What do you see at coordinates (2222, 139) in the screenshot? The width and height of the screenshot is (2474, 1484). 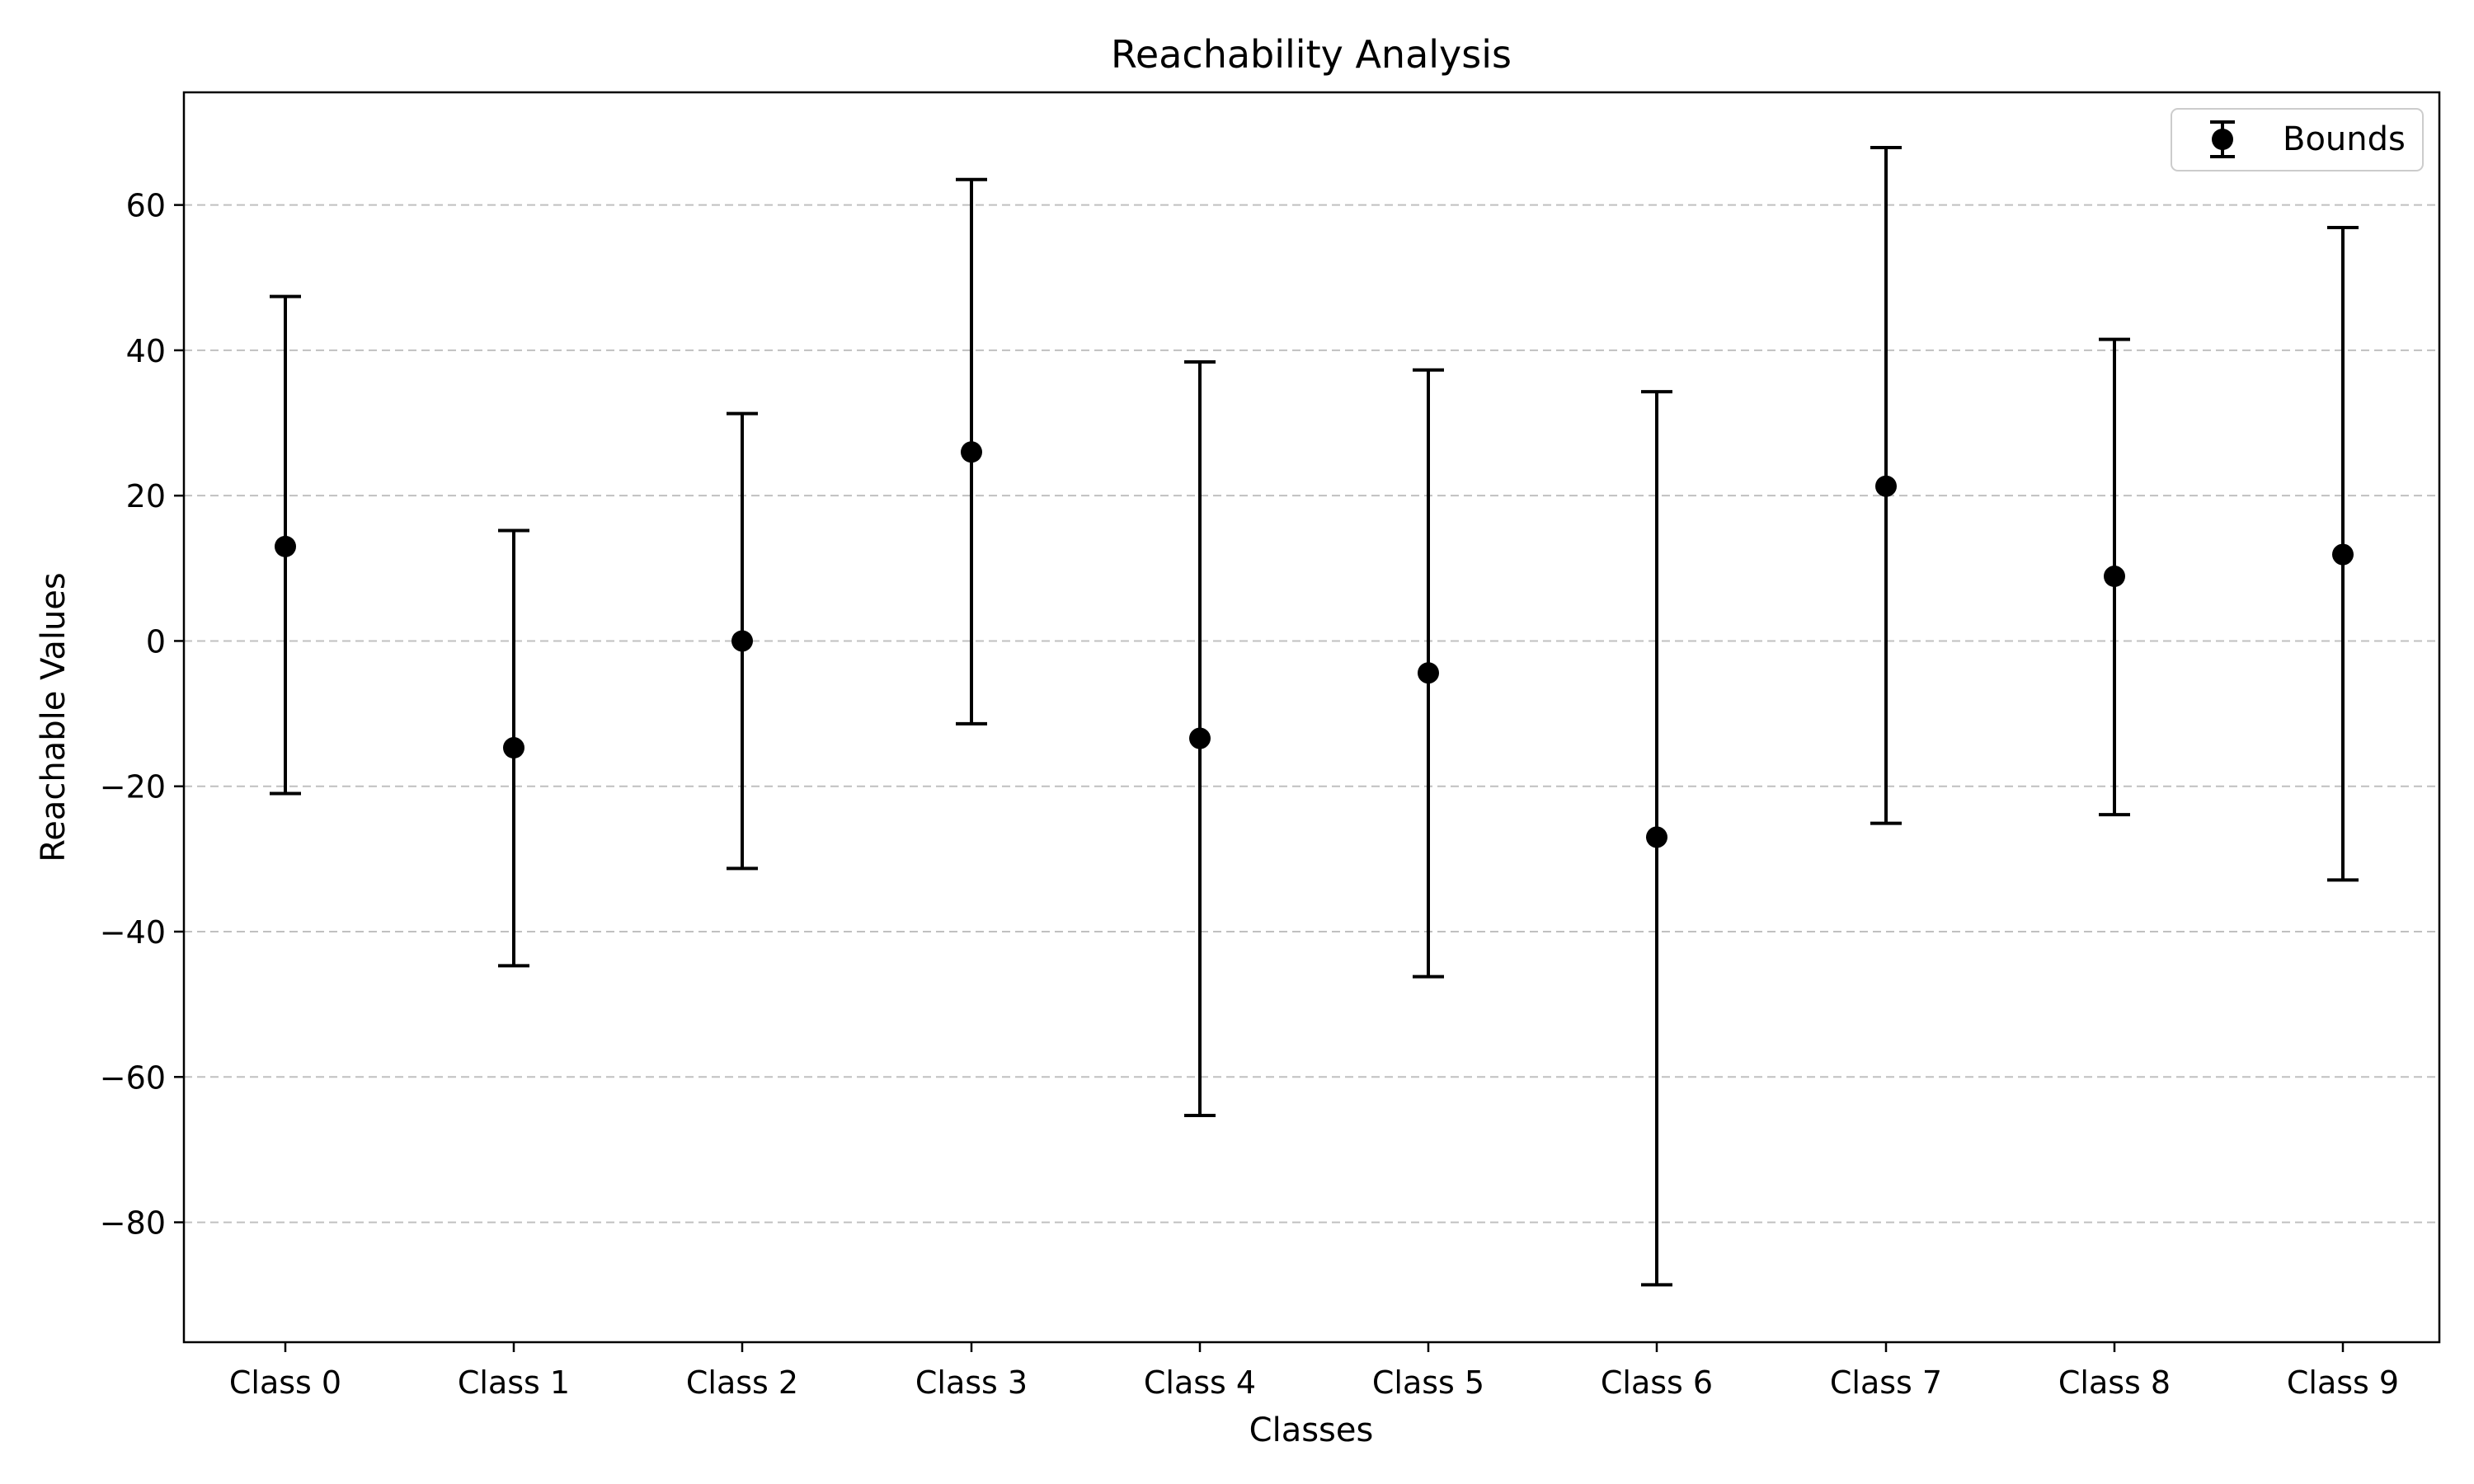 I see `legend-marker` at bounding box center [2222, 139].